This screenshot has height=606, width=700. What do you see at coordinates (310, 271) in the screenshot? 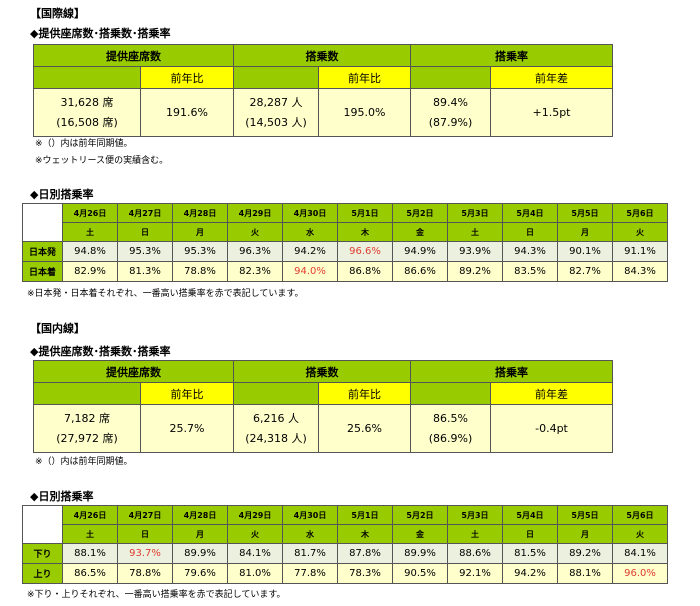
I see `rate-cell: 94.0%` at bounding box center [310, 271].